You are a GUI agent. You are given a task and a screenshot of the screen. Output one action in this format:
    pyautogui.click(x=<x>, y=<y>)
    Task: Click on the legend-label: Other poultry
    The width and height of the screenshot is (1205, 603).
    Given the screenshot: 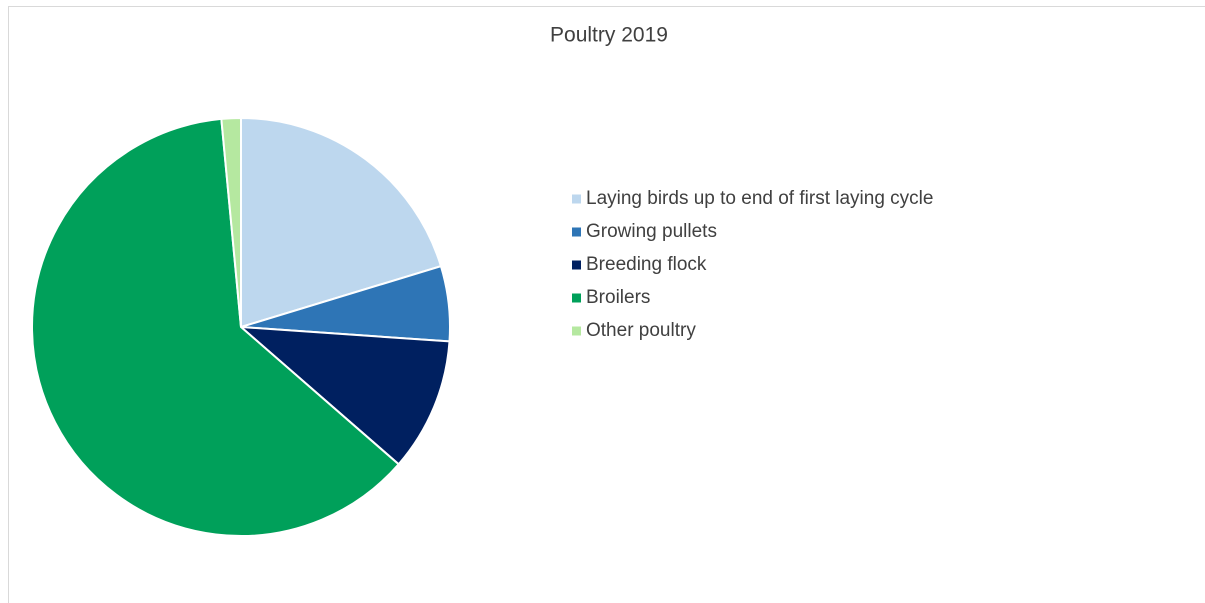 What is the action you would take?
    pyautogui.click(x=641, y=330)
    